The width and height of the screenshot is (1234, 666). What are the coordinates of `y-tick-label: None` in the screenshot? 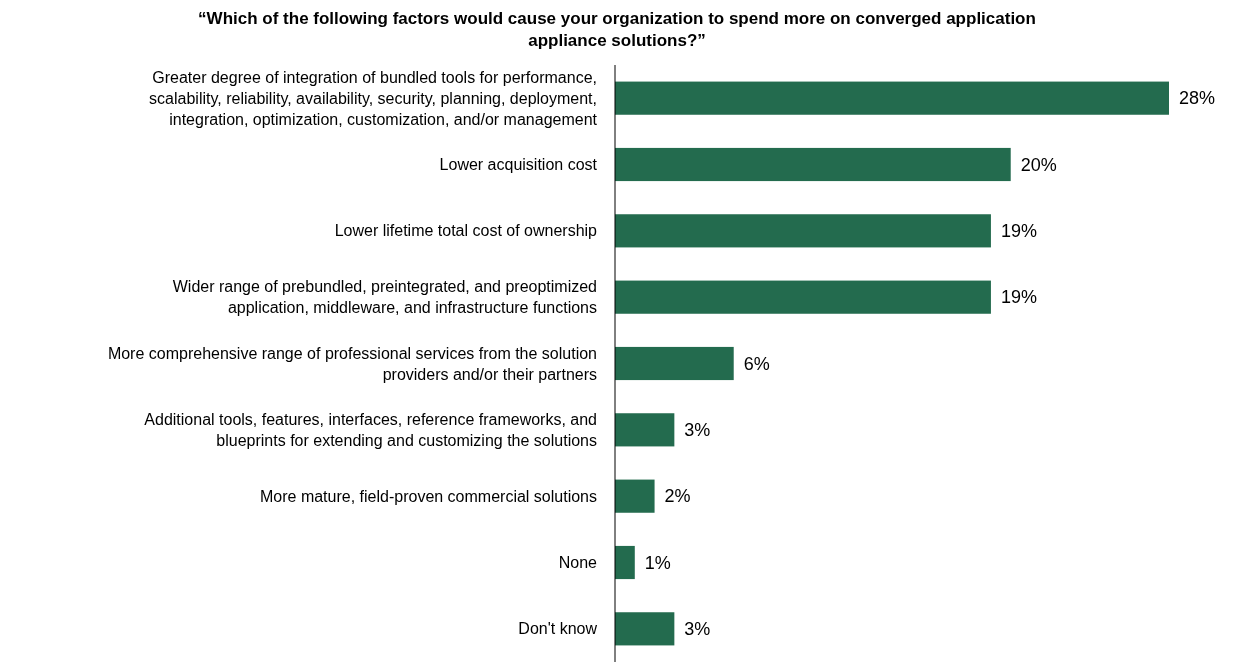 It's located at (578, 563).